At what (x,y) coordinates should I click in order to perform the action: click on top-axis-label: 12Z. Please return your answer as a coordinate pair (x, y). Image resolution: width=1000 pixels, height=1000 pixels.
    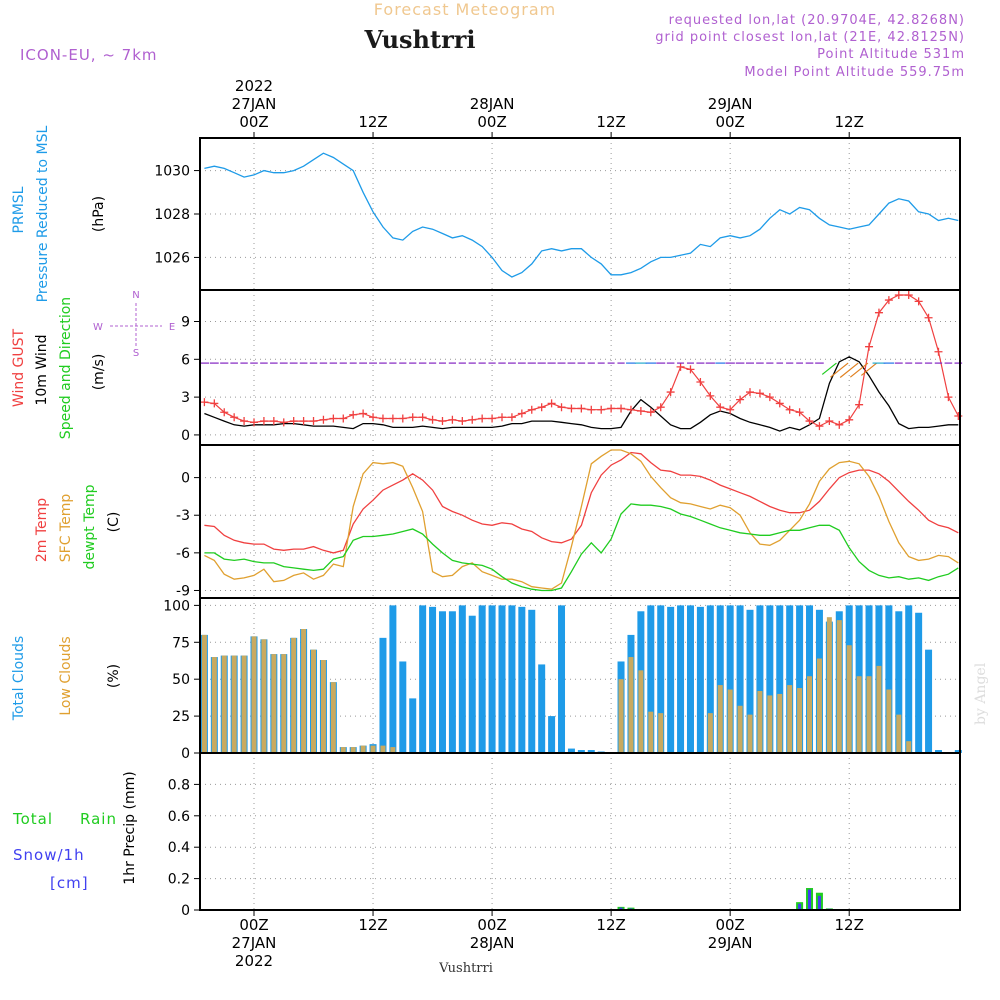
    Looking at the image, I should click on (849, 122).